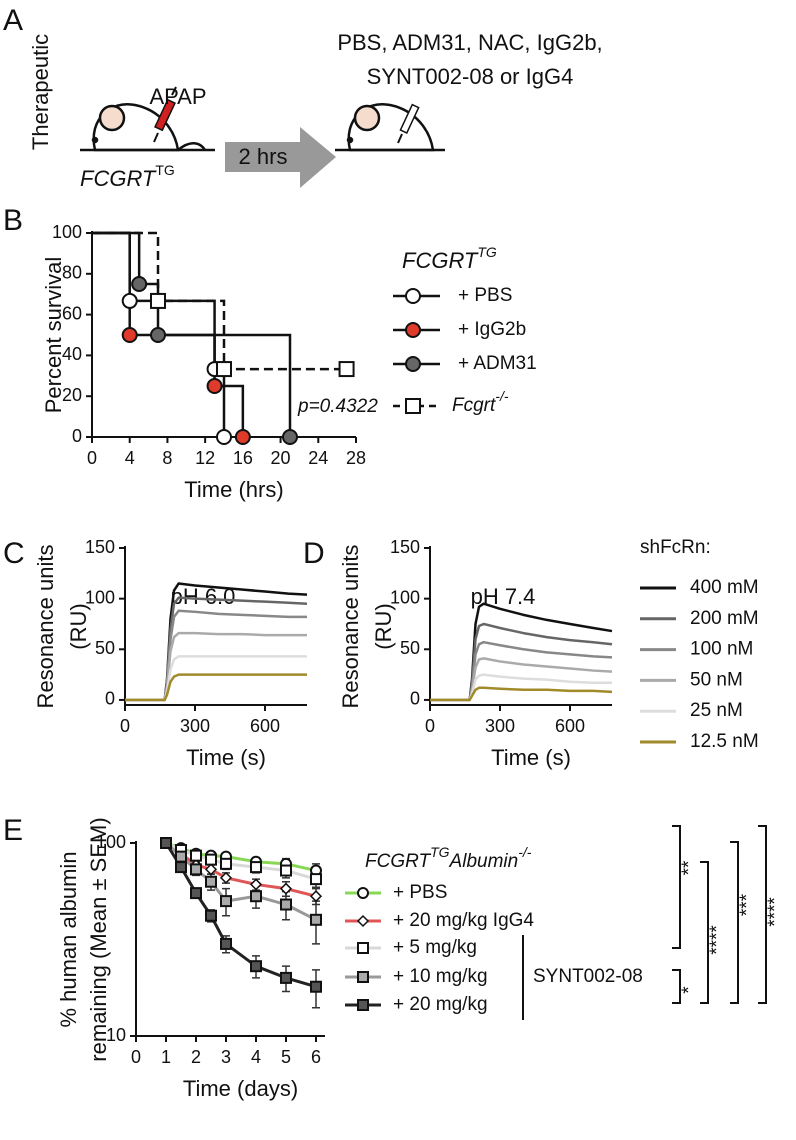  I want to click on significance-label: *, so click(689, 990).